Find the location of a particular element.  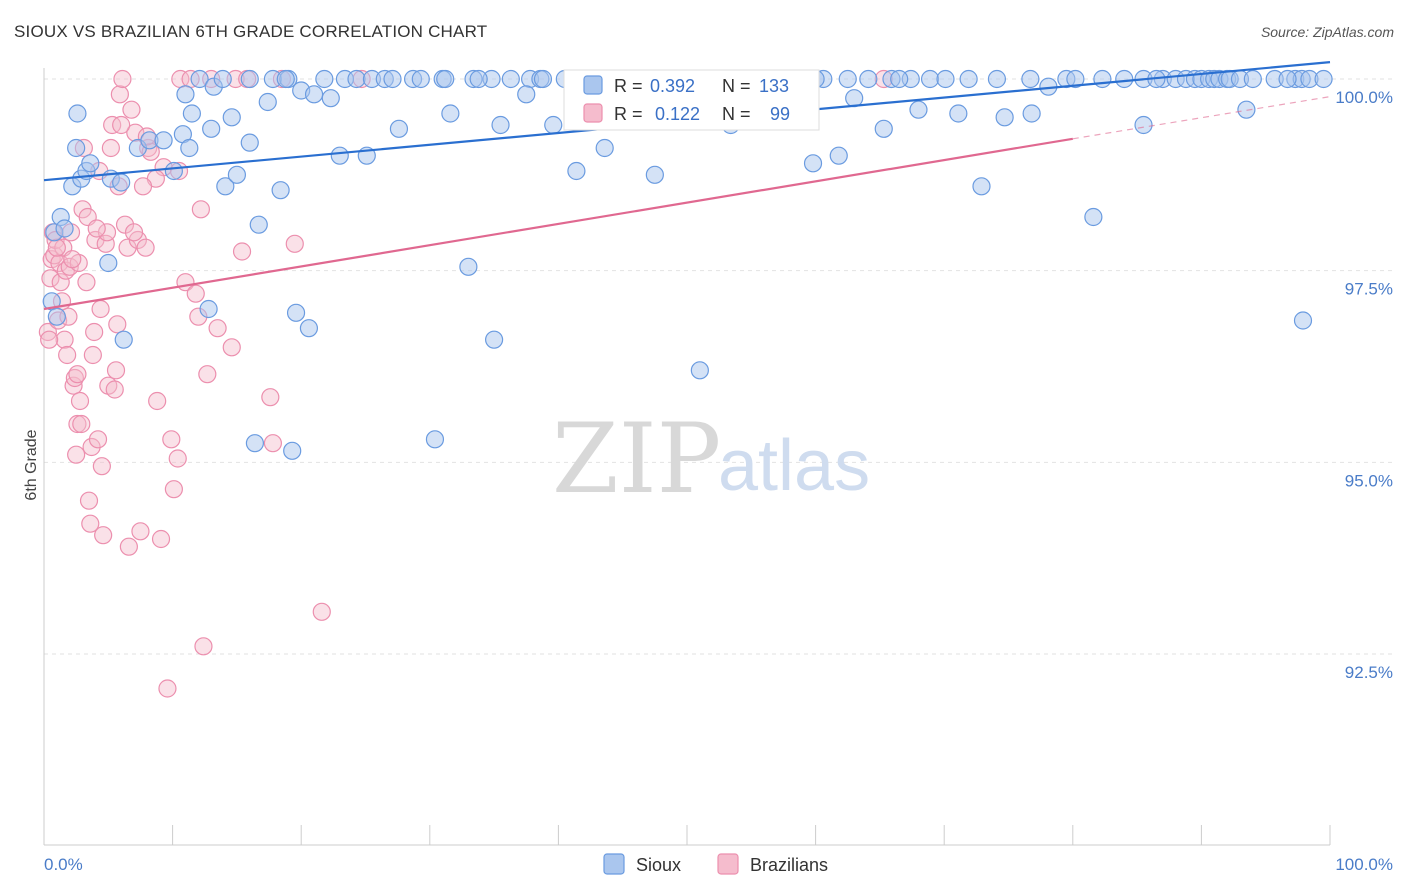

legend-brazilians-r-label: R = is located at coordinates (628, 114).